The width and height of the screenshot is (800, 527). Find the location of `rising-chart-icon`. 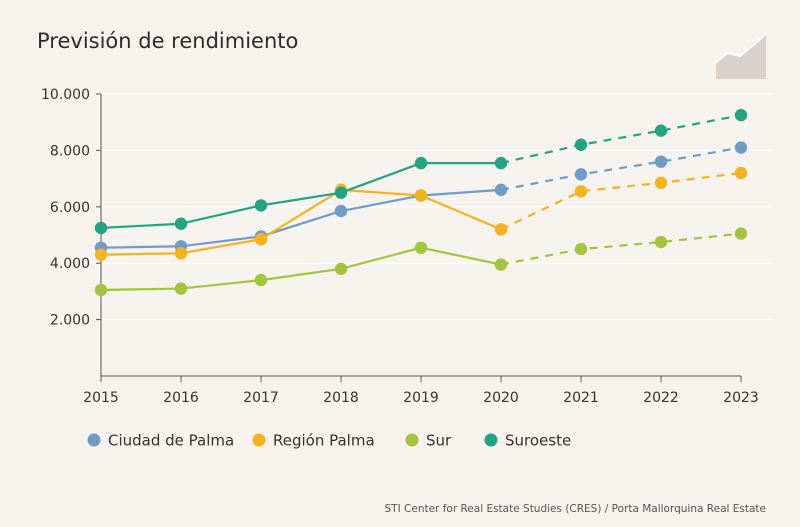

rising-chart-icon is located at coordinates (740, 56).